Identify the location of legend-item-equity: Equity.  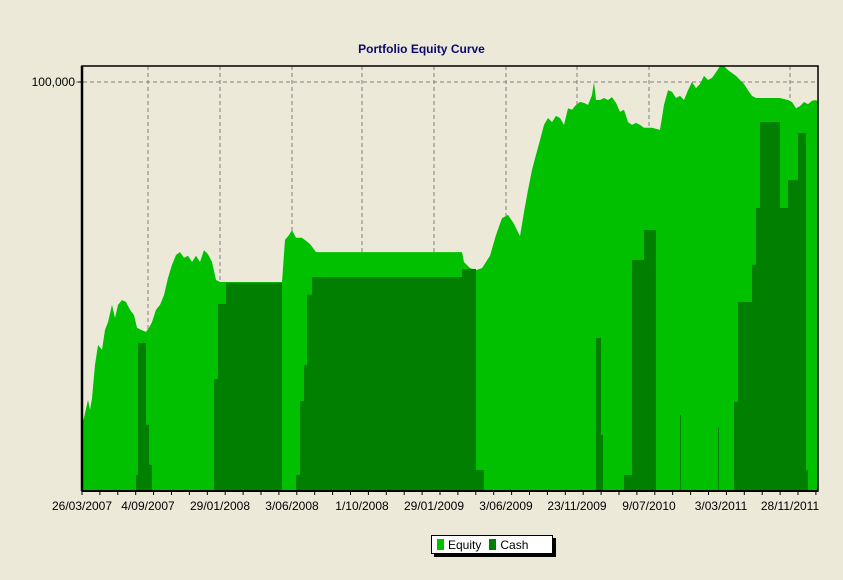
(459, 545).